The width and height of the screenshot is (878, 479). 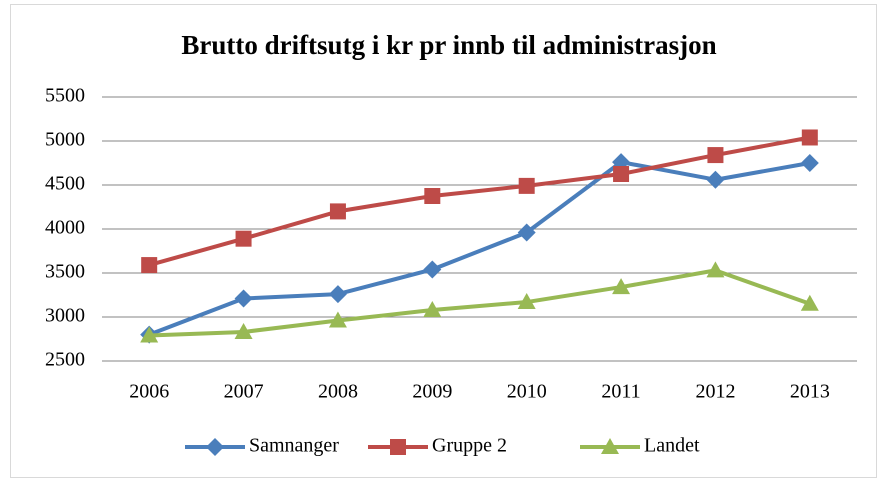 What do you see at coordinates (294, 446) in the screenshot?
I see `legend-label: Samnanger` at bounding box center [294, 446].